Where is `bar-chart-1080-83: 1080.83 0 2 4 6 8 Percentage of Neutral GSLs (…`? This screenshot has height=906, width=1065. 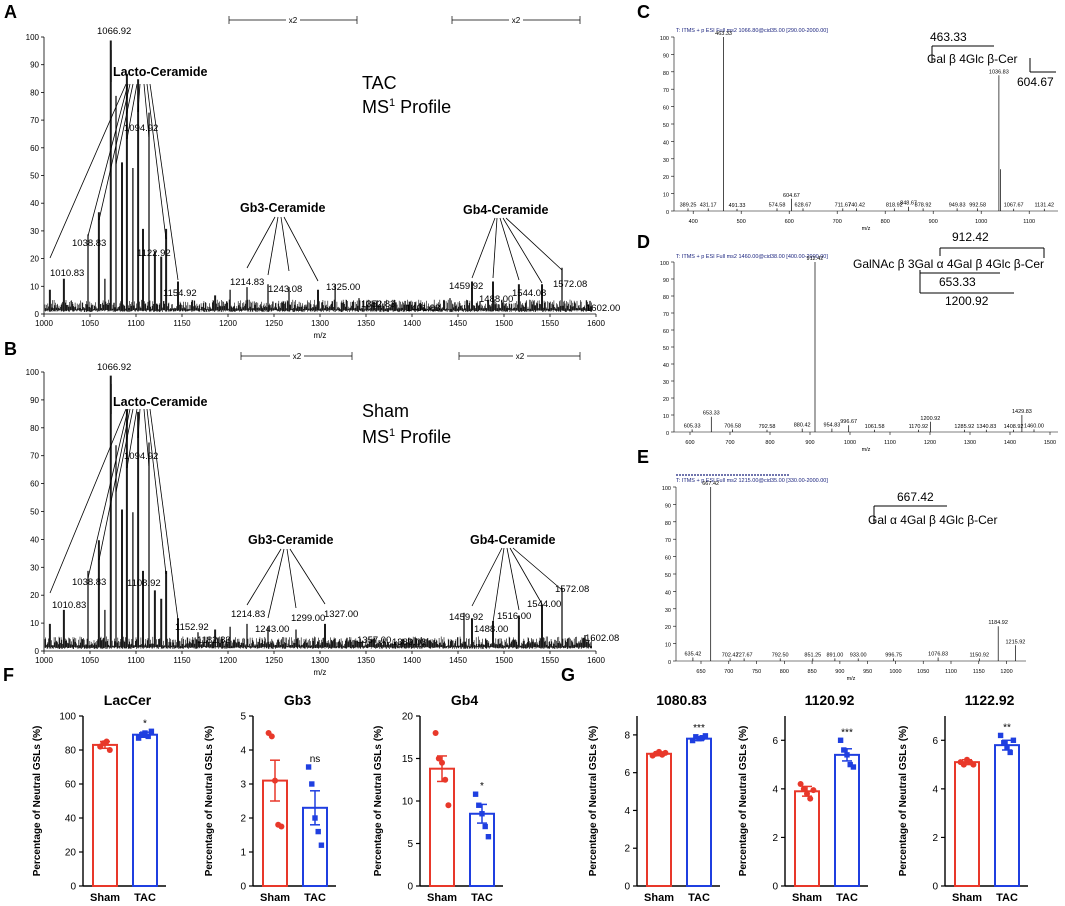
bar-chart-1080-83: 1080.83 0 2 4 6 8 Percentage of Neutral GSLs (… is located at coordinates (654, 798).